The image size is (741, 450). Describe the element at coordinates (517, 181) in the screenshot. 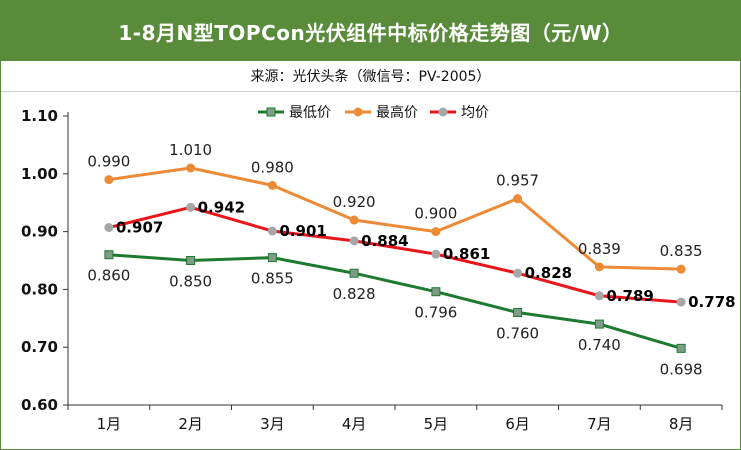

I see `data-label-max: 0.957` at that location.